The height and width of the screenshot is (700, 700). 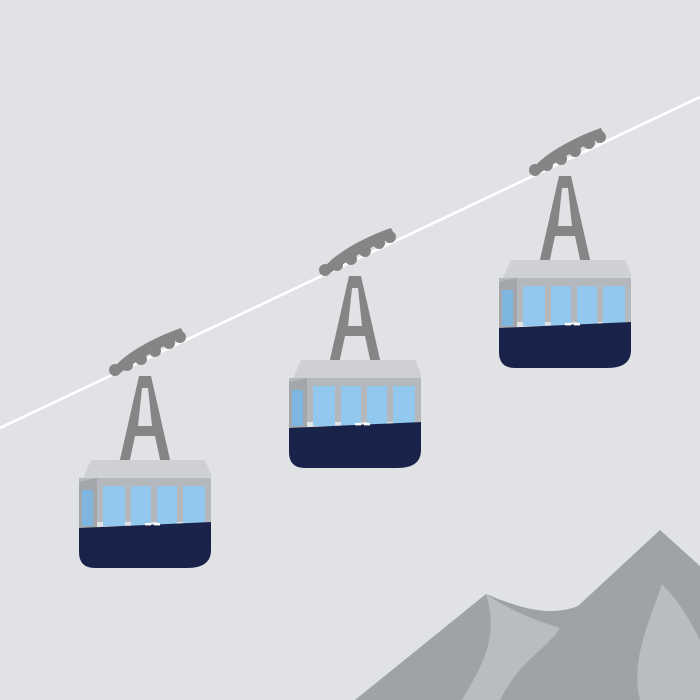 I want to click on mountain-icon, so click(x=527, y=615).